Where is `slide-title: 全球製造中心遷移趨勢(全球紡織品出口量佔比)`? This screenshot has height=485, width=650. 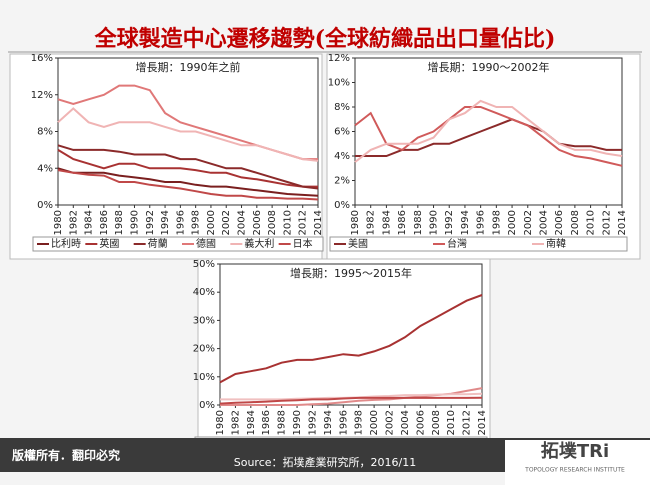 slide-title: 全球製造中心遷移趨勢(全球紡織品出口量佔比) is located at coordinates (325, 39).